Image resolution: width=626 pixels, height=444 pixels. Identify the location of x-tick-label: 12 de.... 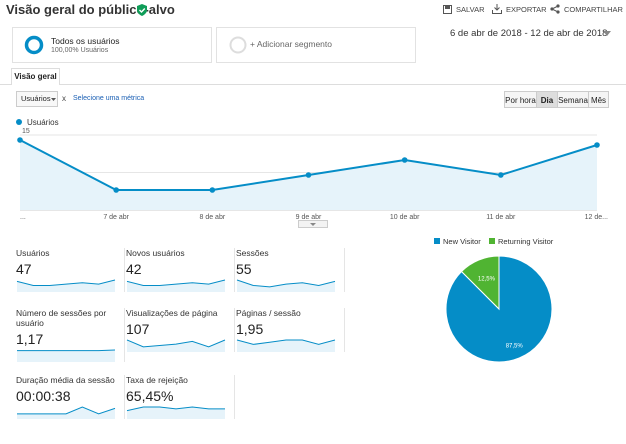
(596, 217).